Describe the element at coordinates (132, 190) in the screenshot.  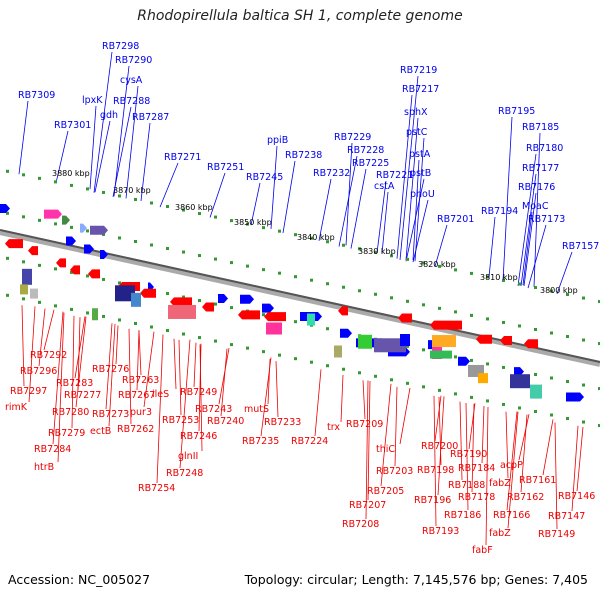
I see `kbp-tick-label: 3870 kbp` at that location.